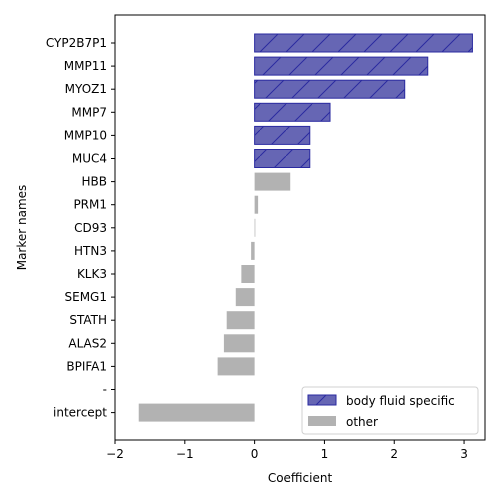 The image size is (500, 500). What do you see at coordinates (92, 274) in the screenshot?
I see `y-tick-label: KLK3` at bounding box center [92, 274].